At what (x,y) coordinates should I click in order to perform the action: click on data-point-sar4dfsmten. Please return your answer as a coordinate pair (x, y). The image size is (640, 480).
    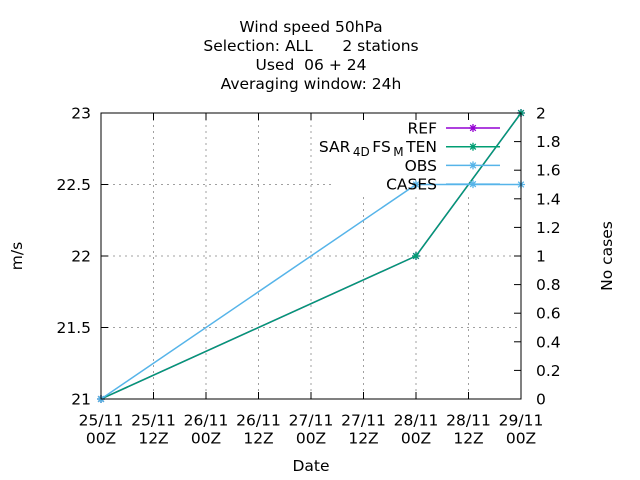
    Looking at the image, I should click on (416, 256).